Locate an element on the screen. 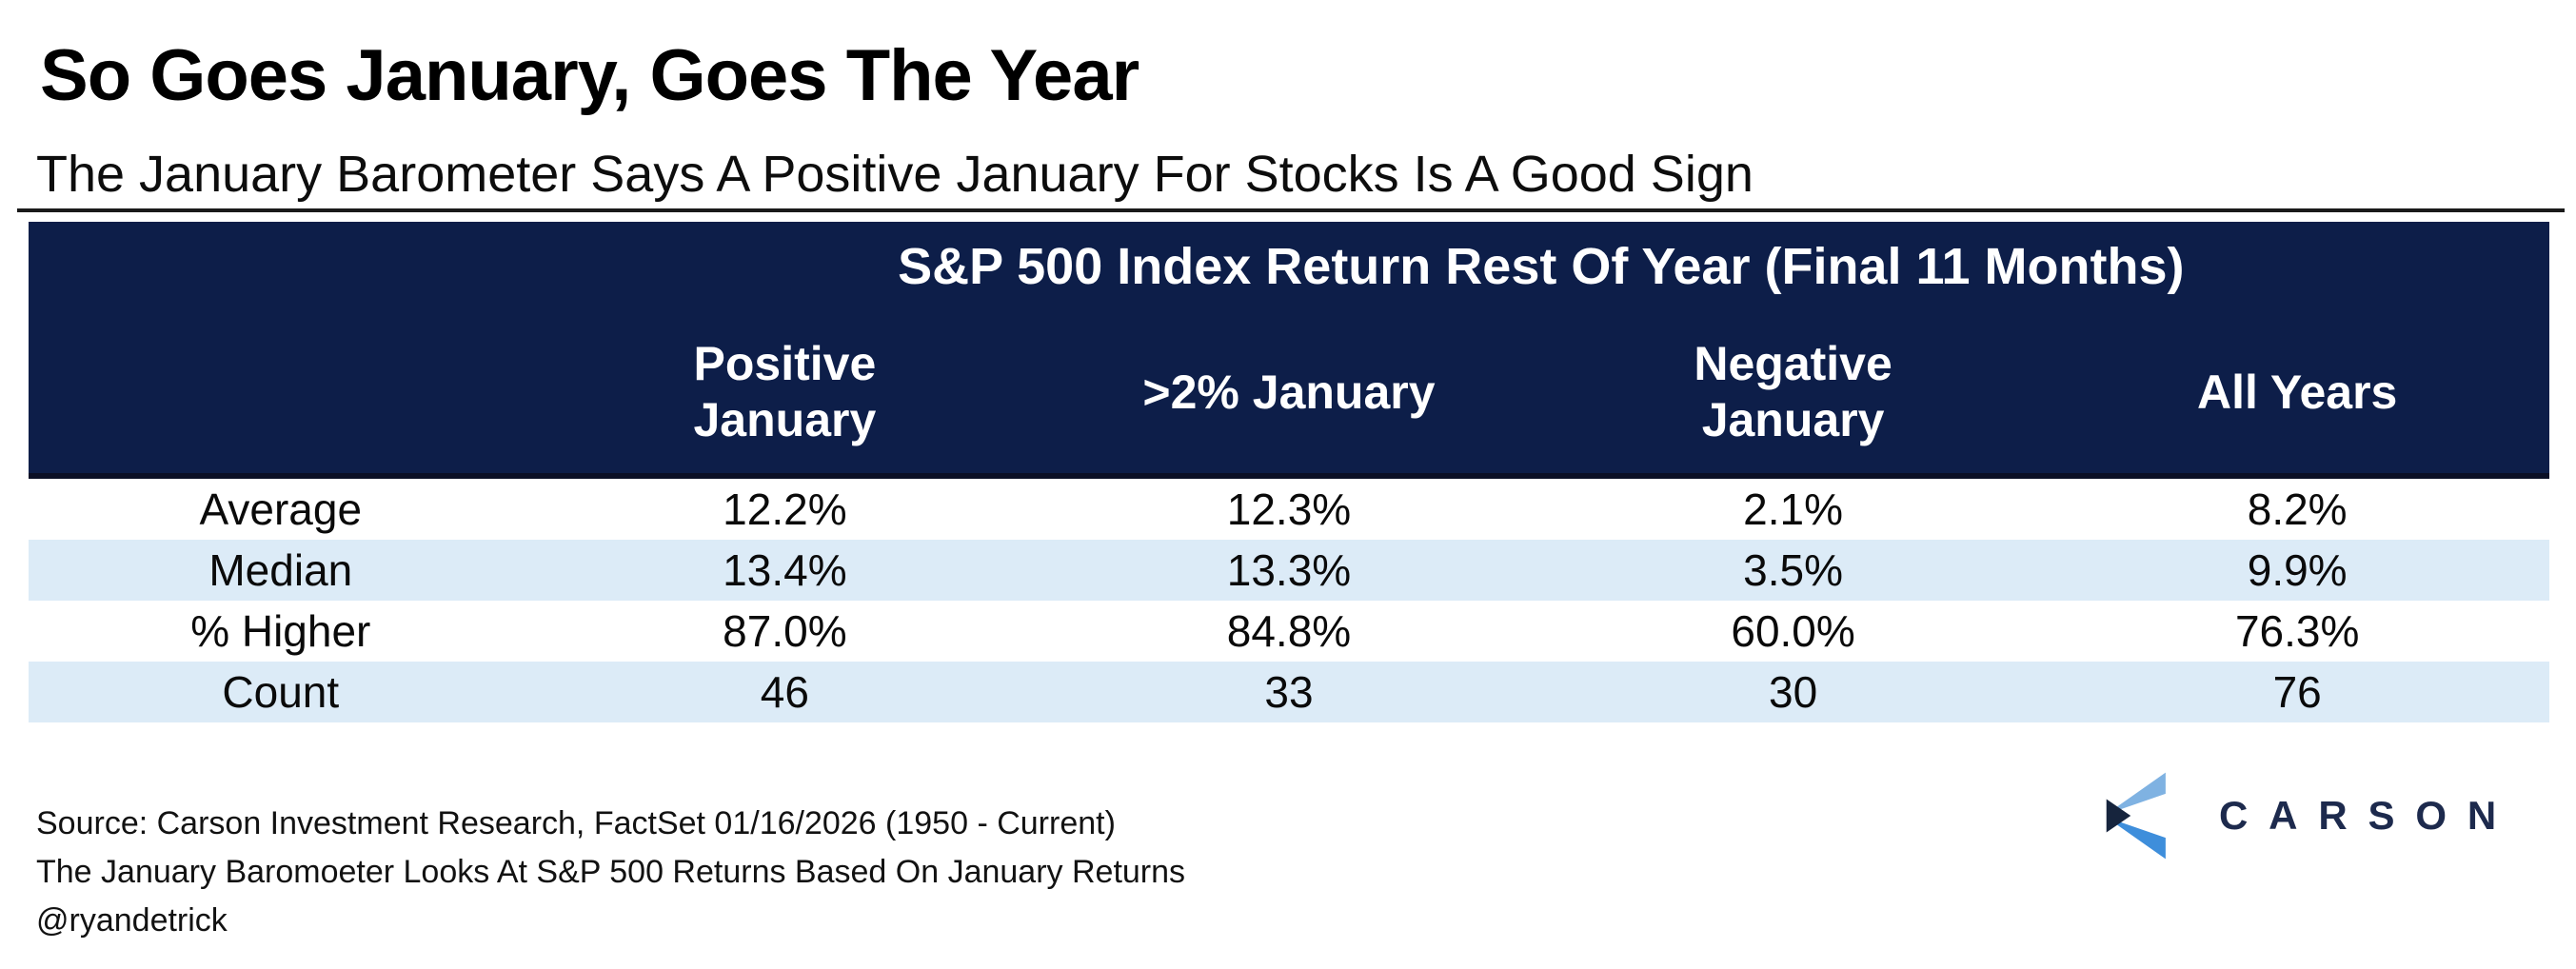 The height and width of the screenshot is (969, 2576). row-label: Median is located at coordinates (280, 570).